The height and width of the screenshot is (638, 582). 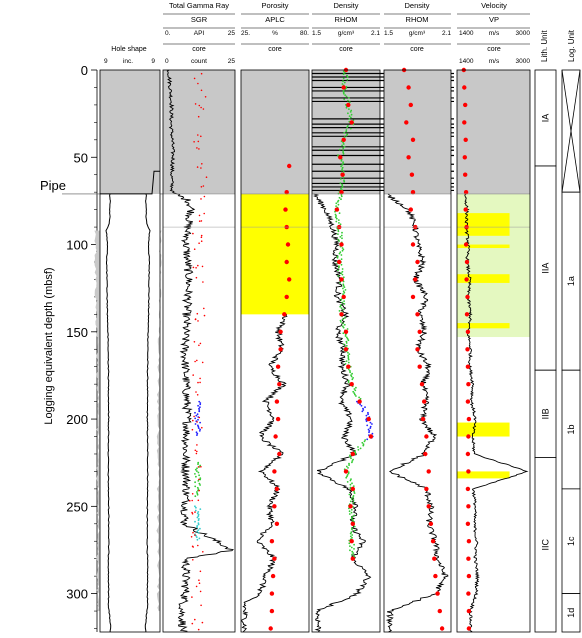 What do you see at coordinates (417, 323) in the screenshot?
I see `density2-plot` at bounding box center [417, 323].